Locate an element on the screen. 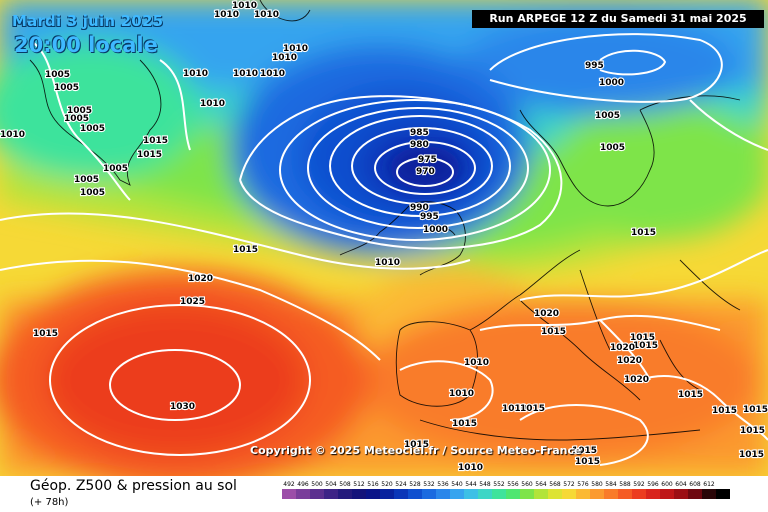 This screenshot has width=768, height=512. scale-step: 604 is located at coordinates (681, 491).